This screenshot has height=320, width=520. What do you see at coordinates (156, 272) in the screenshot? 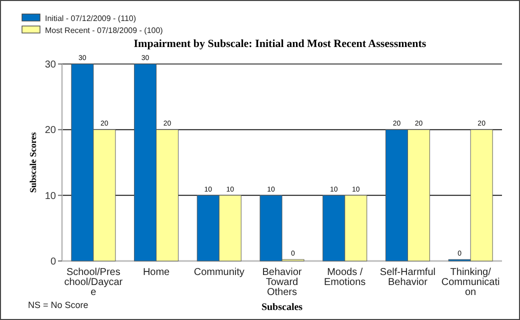
I see `x-tick-label: Home` at bounding box center [156, 272].